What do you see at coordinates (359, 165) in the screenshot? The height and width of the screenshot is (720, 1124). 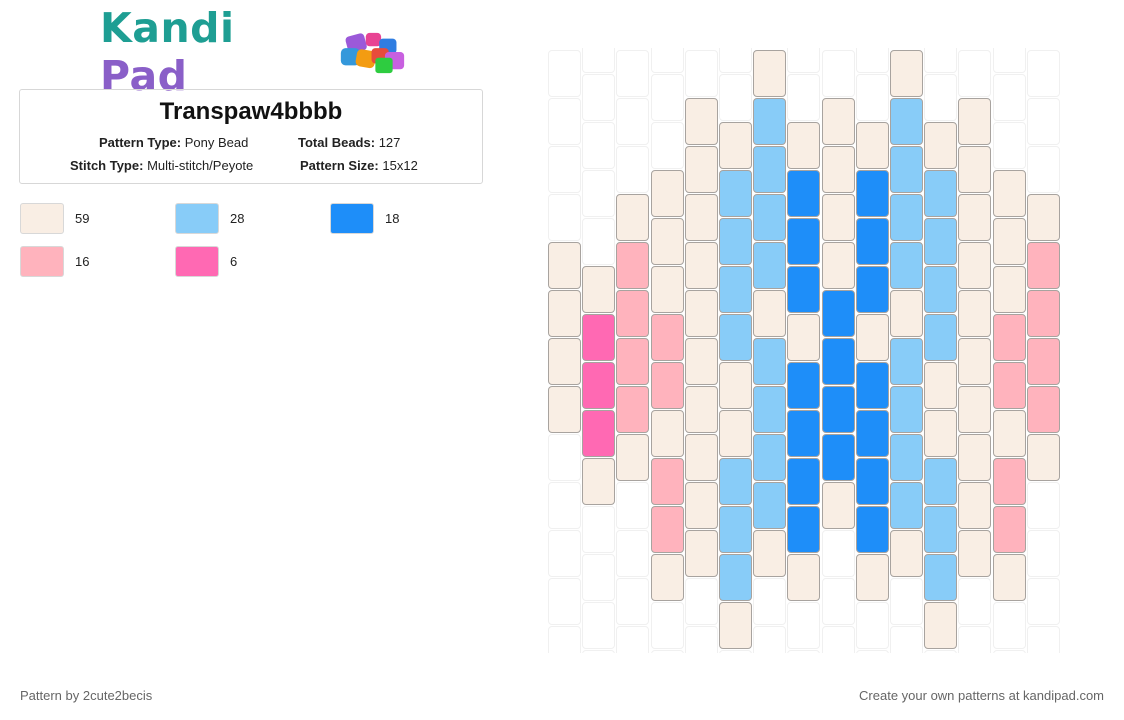 I see `pattern-size-row: Pattern Size: 15x12` at bounding box center [359, 165].